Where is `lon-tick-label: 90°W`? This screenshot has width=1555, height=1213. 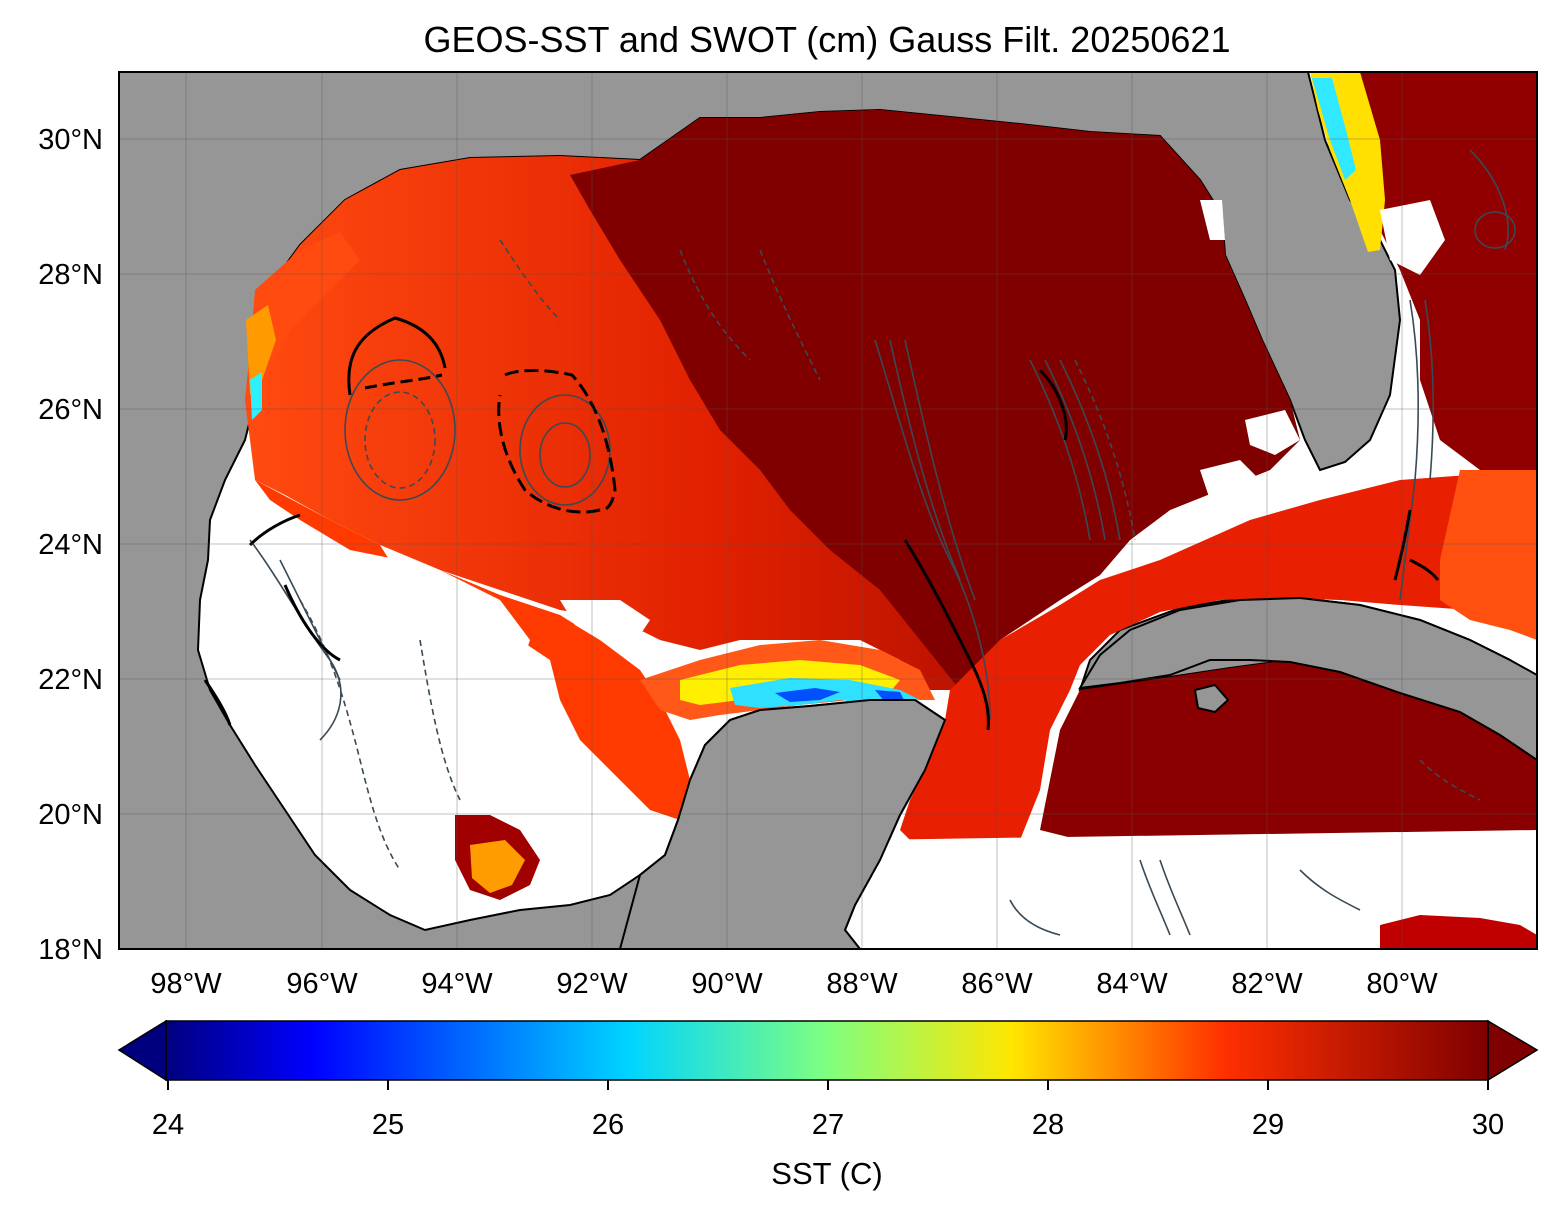 lon-tick-label: 90°W is located at coordinates (727, 984).